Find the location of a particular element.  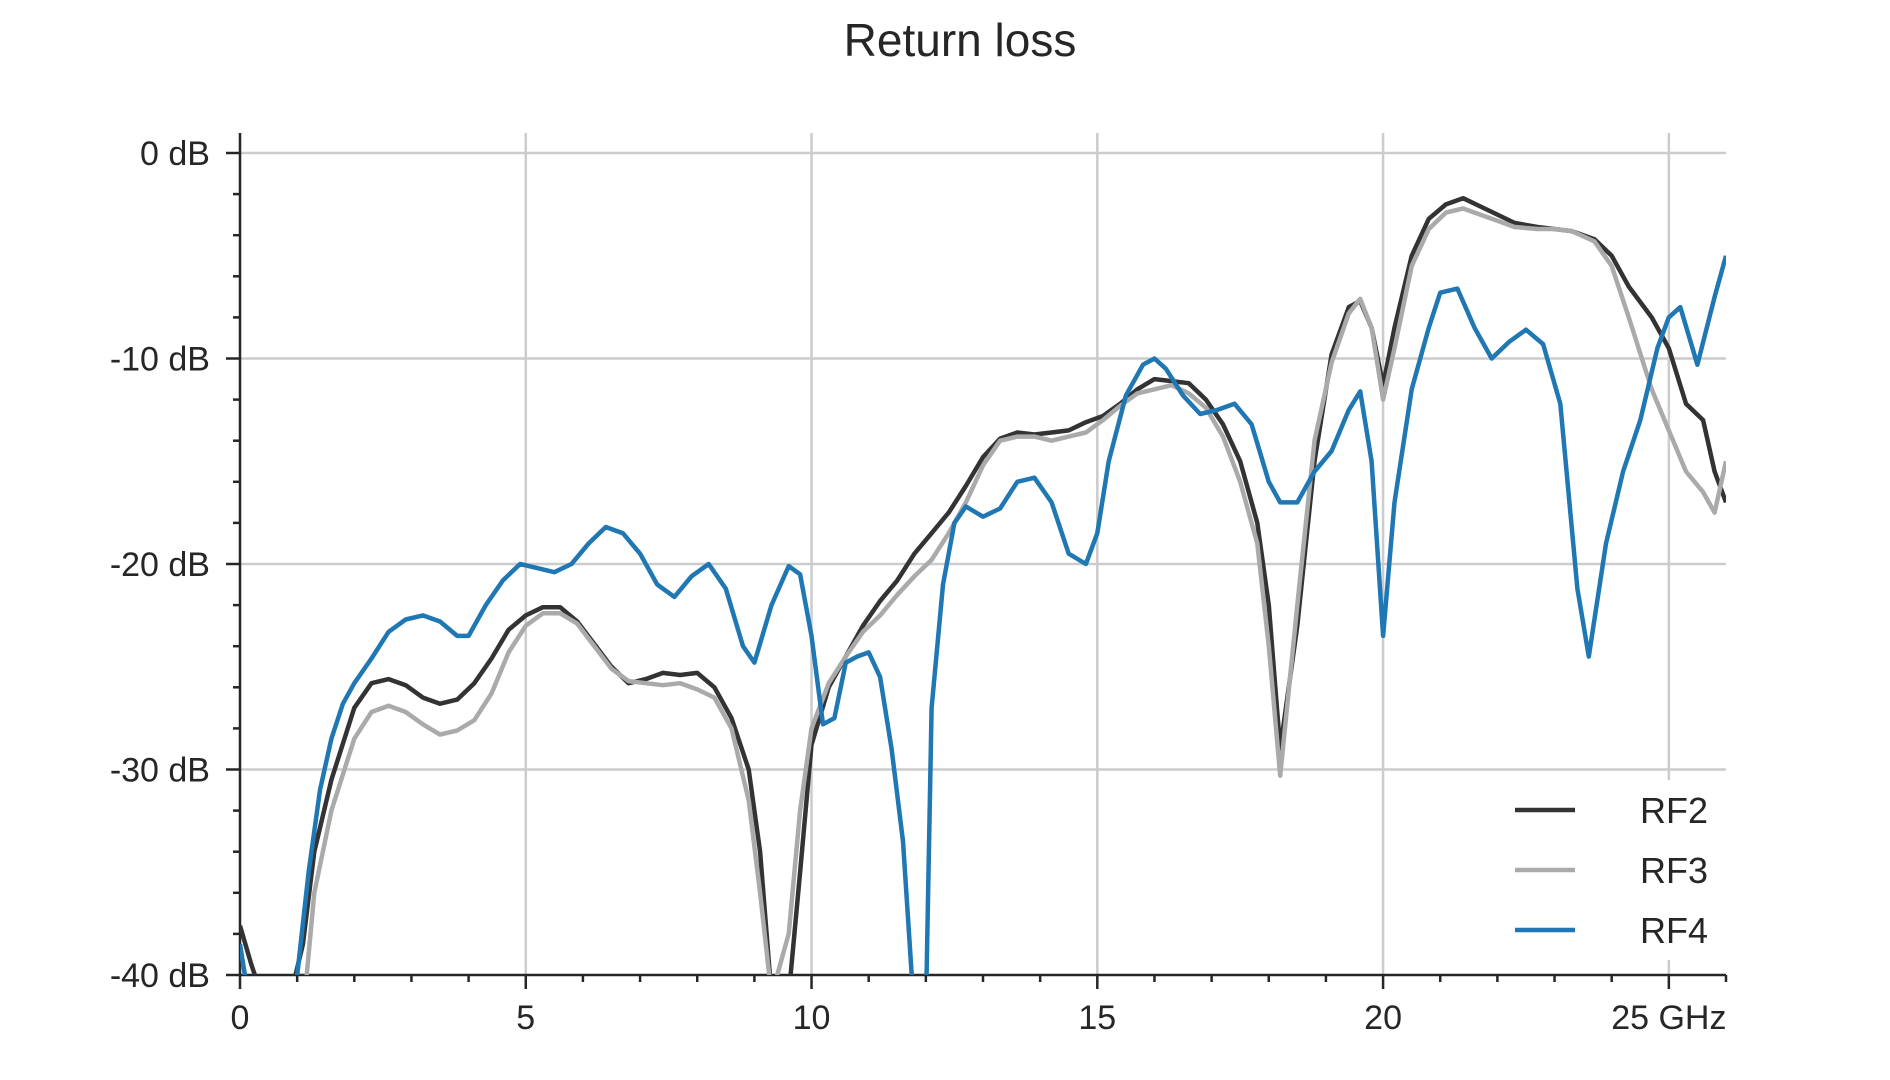

chart-title: Return loss is located at coordinates (960, 40).